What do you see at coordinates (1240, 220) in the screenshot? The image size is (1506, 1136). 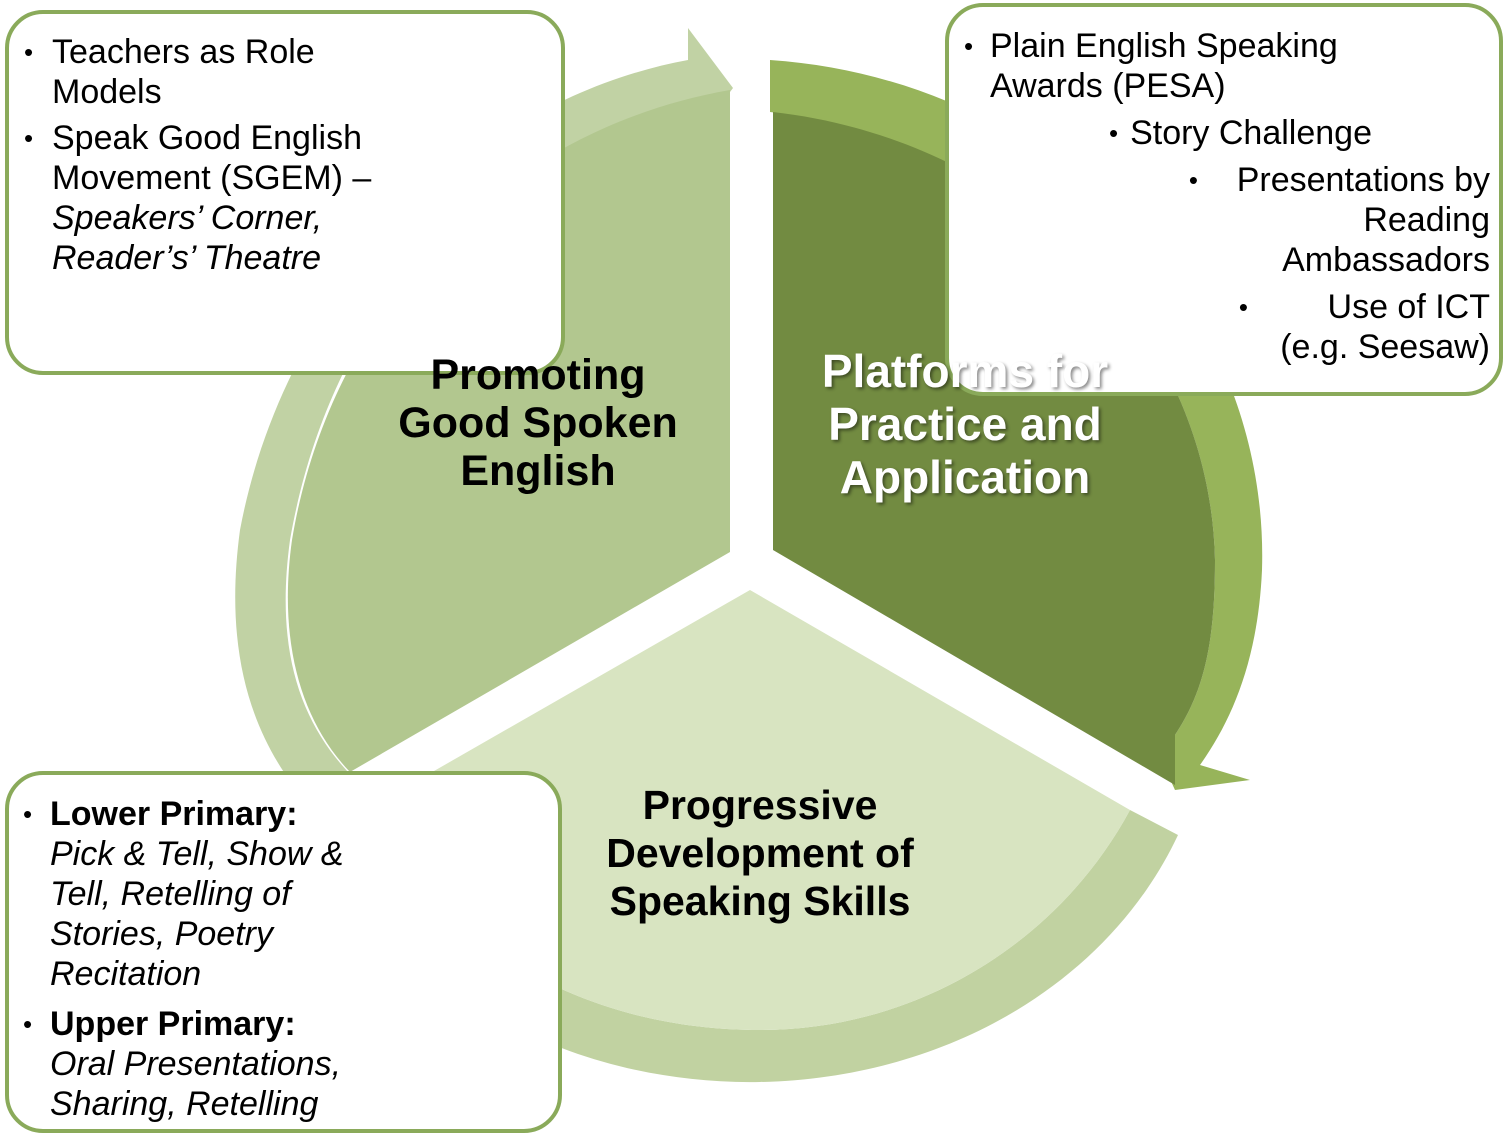 I see `platforms-item-reading-ambassadors: Presentations by Reading Ambassadors` at bounding box center [1240, 220].